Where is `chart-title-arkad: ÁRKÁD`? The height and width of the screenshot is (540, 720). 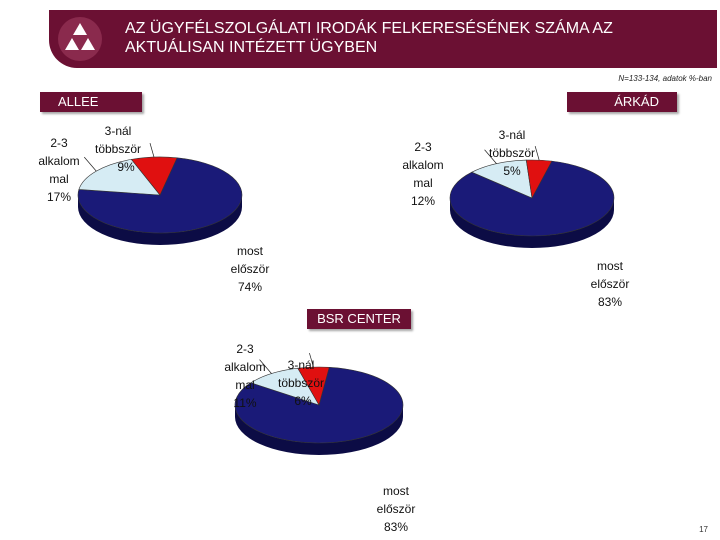
chart-title-arkad: ÁRKÁD is located at coordinates (622, 102).